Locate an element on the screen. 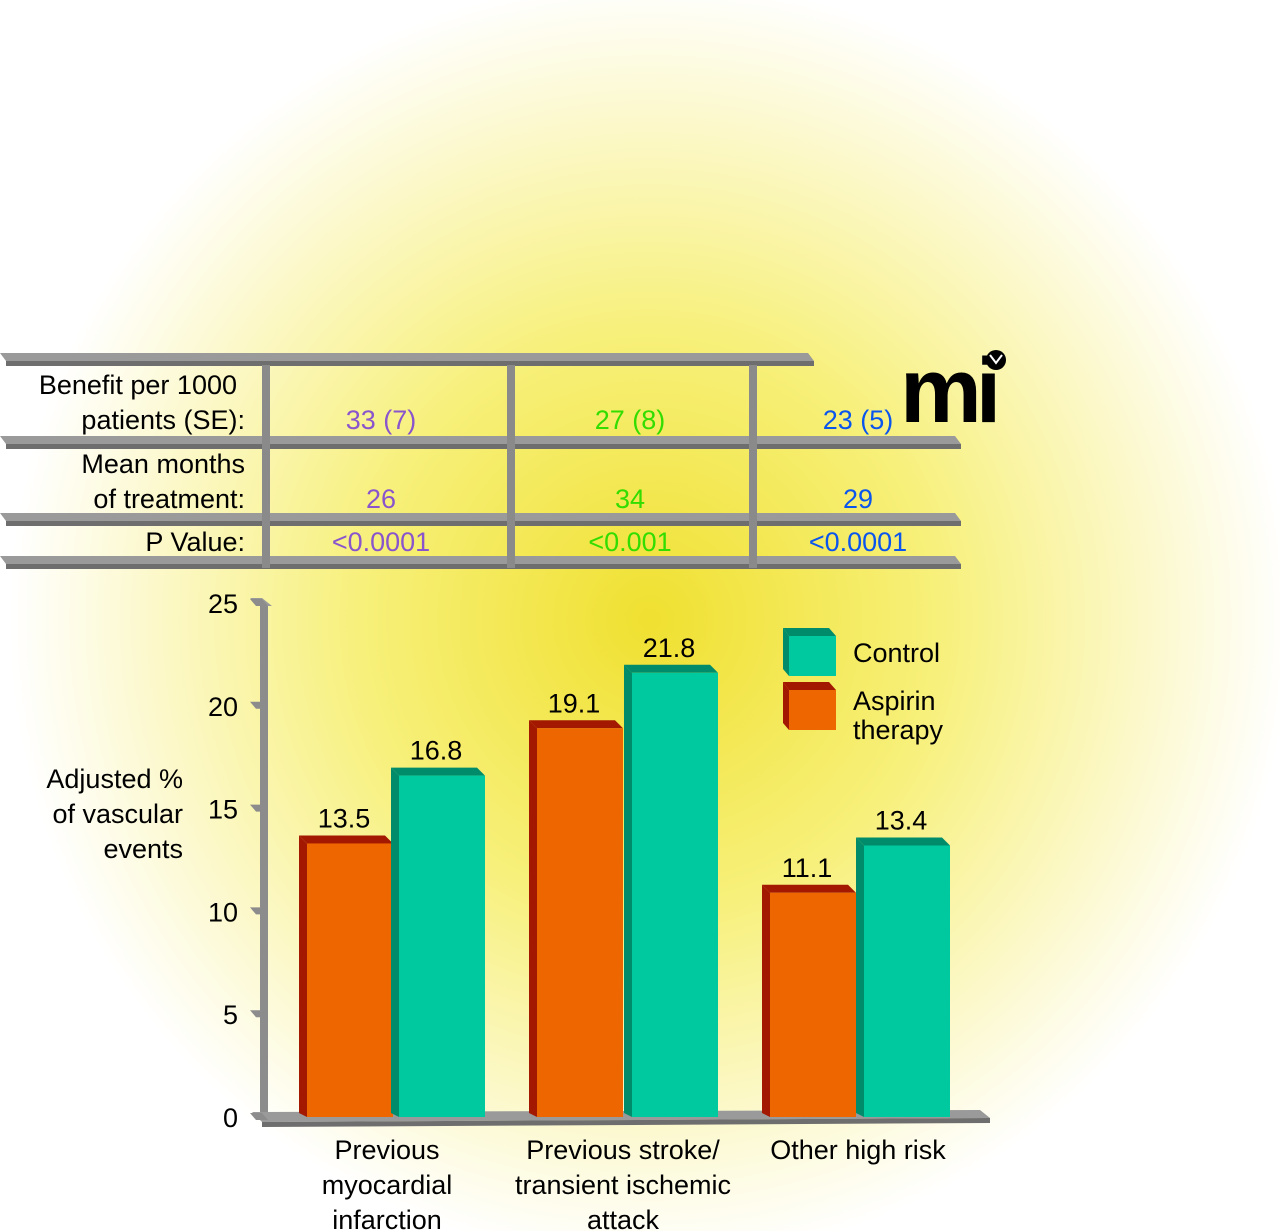 This screenshot has width=1280, height=1231. data-label: 21.8 is located at coordinates (669, 648).